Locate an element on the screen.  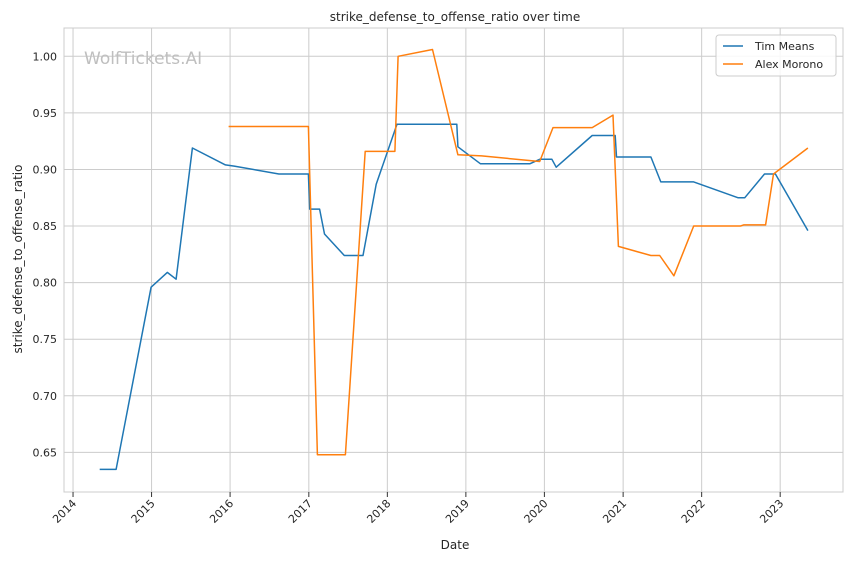
y-tick-label: 1.00 is located at coordinates (45, 56).